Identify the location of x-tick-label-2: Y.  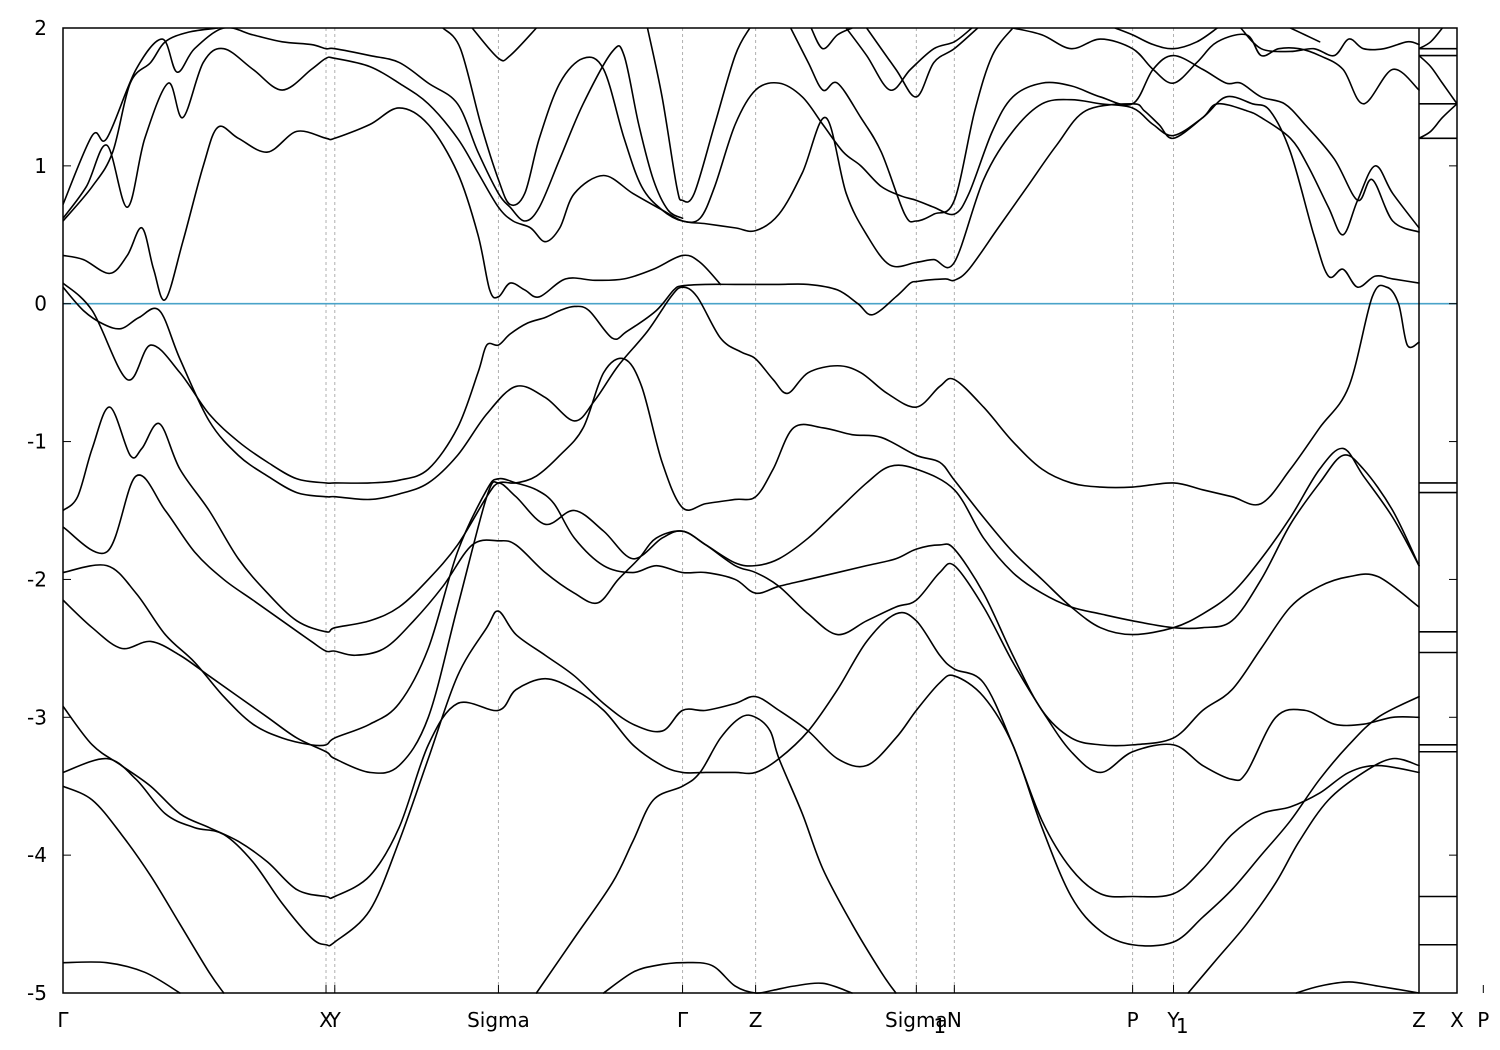
(335, 1020).